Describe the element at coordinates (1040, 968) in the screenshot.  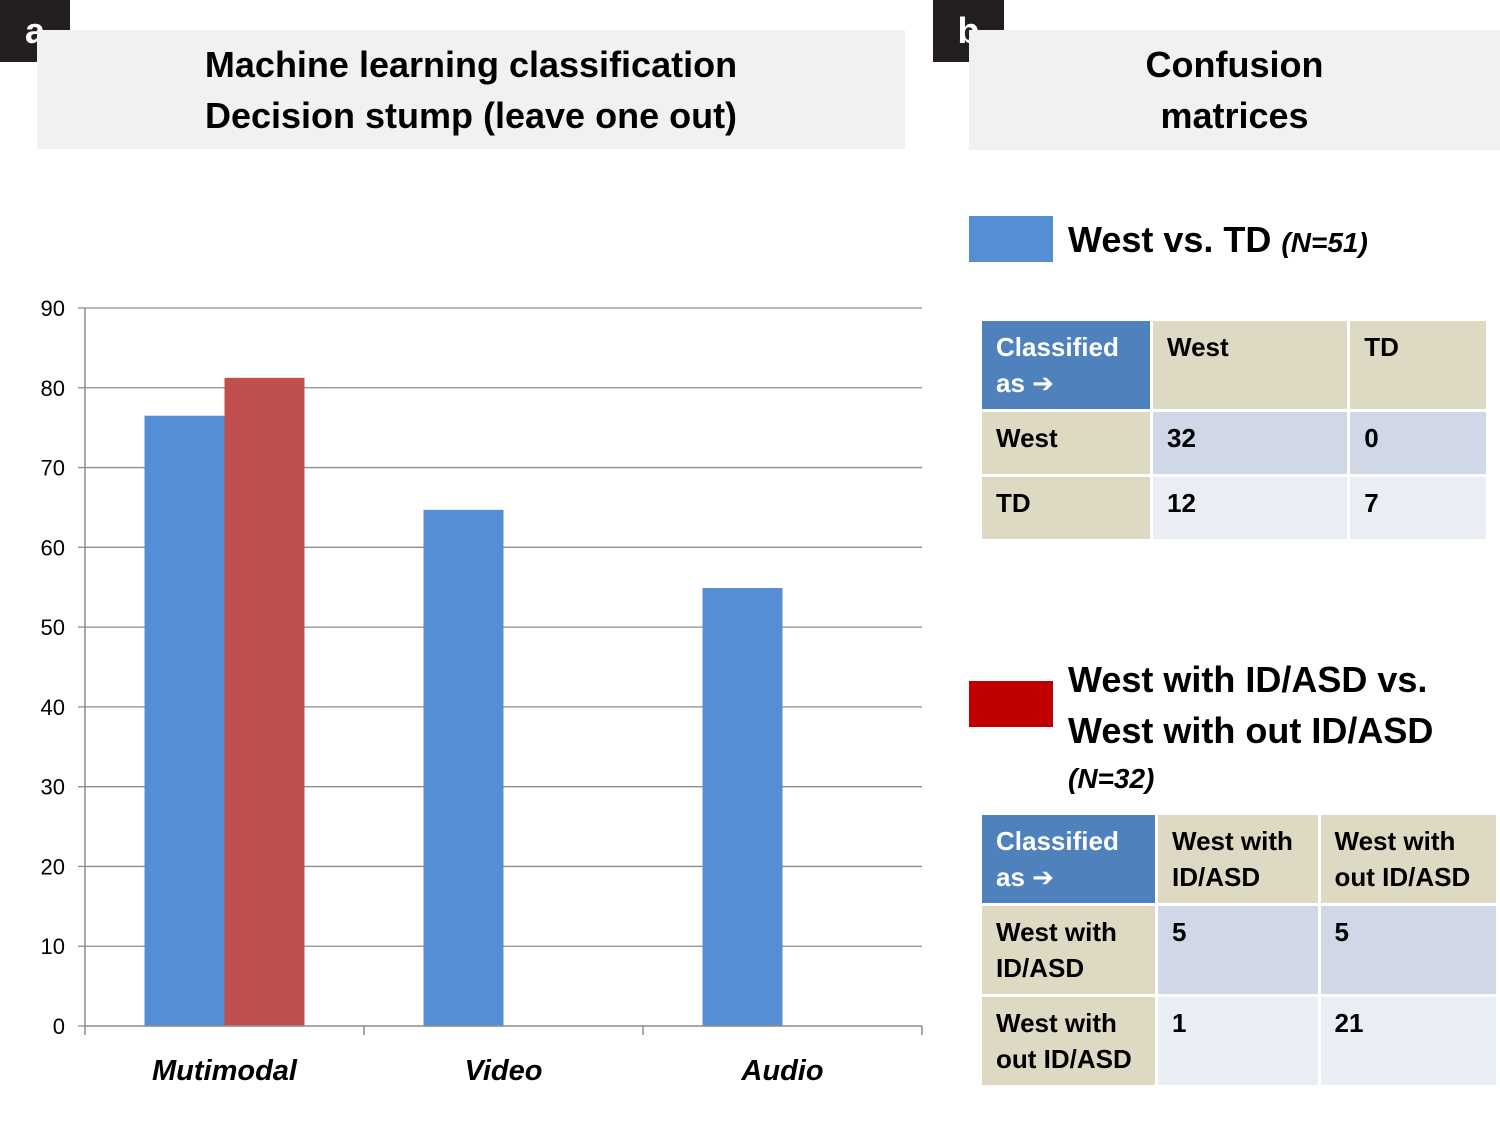
I see `matrix2-row-header-line2: ID/ASD` at that location.